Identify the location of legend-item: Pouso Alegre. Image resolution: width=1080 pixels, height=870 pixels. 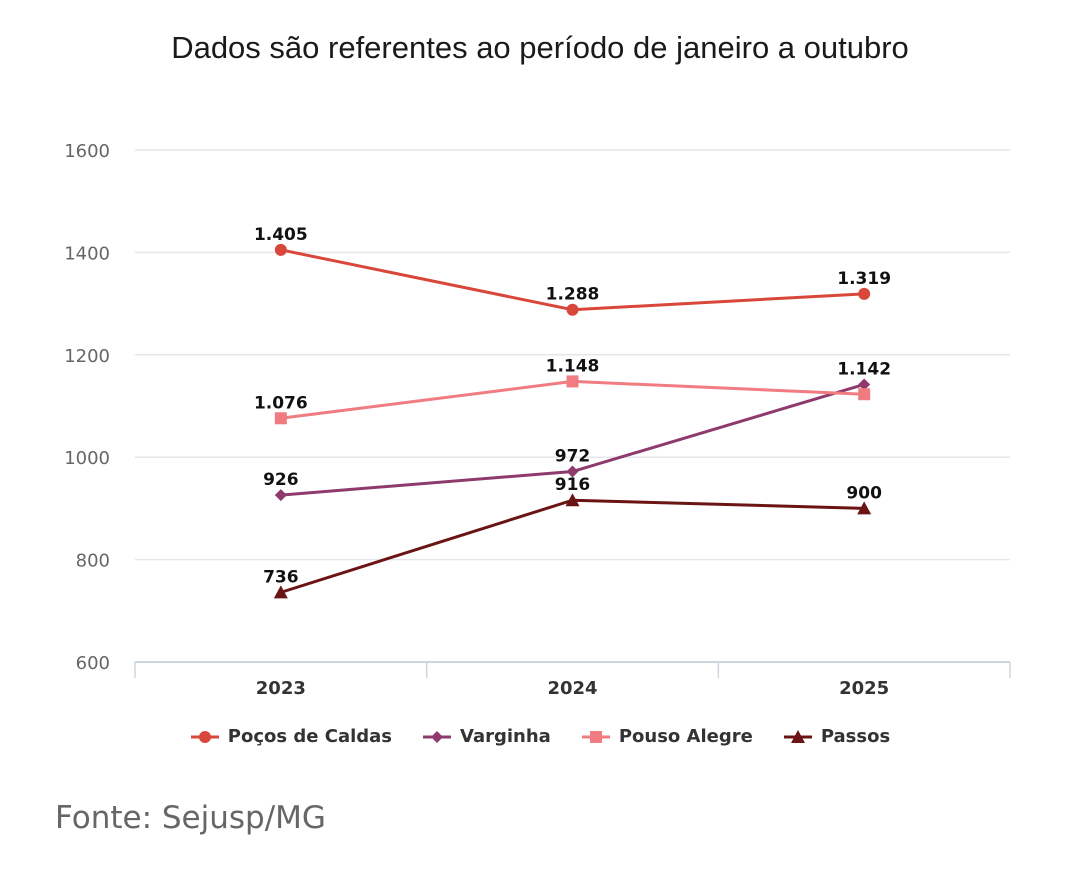
(667, 736).